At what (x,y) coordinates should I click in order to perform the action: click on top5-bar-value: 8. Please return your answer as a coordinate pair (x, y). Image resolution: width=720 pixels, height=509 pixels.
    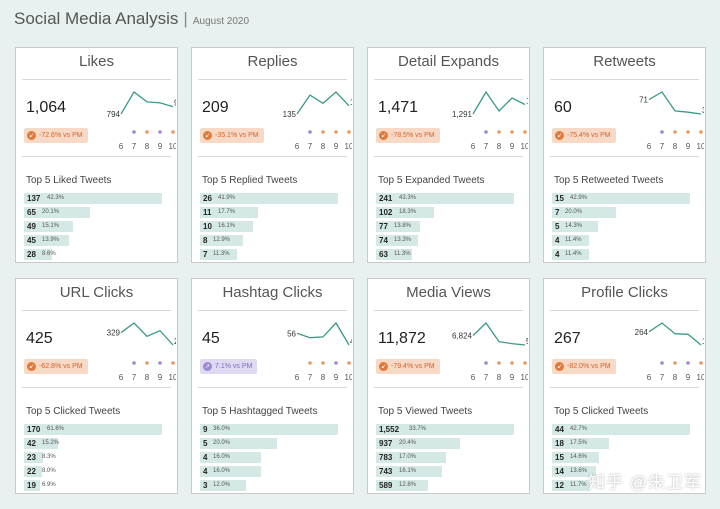
    Looking at the image, I should click on (205, 240).